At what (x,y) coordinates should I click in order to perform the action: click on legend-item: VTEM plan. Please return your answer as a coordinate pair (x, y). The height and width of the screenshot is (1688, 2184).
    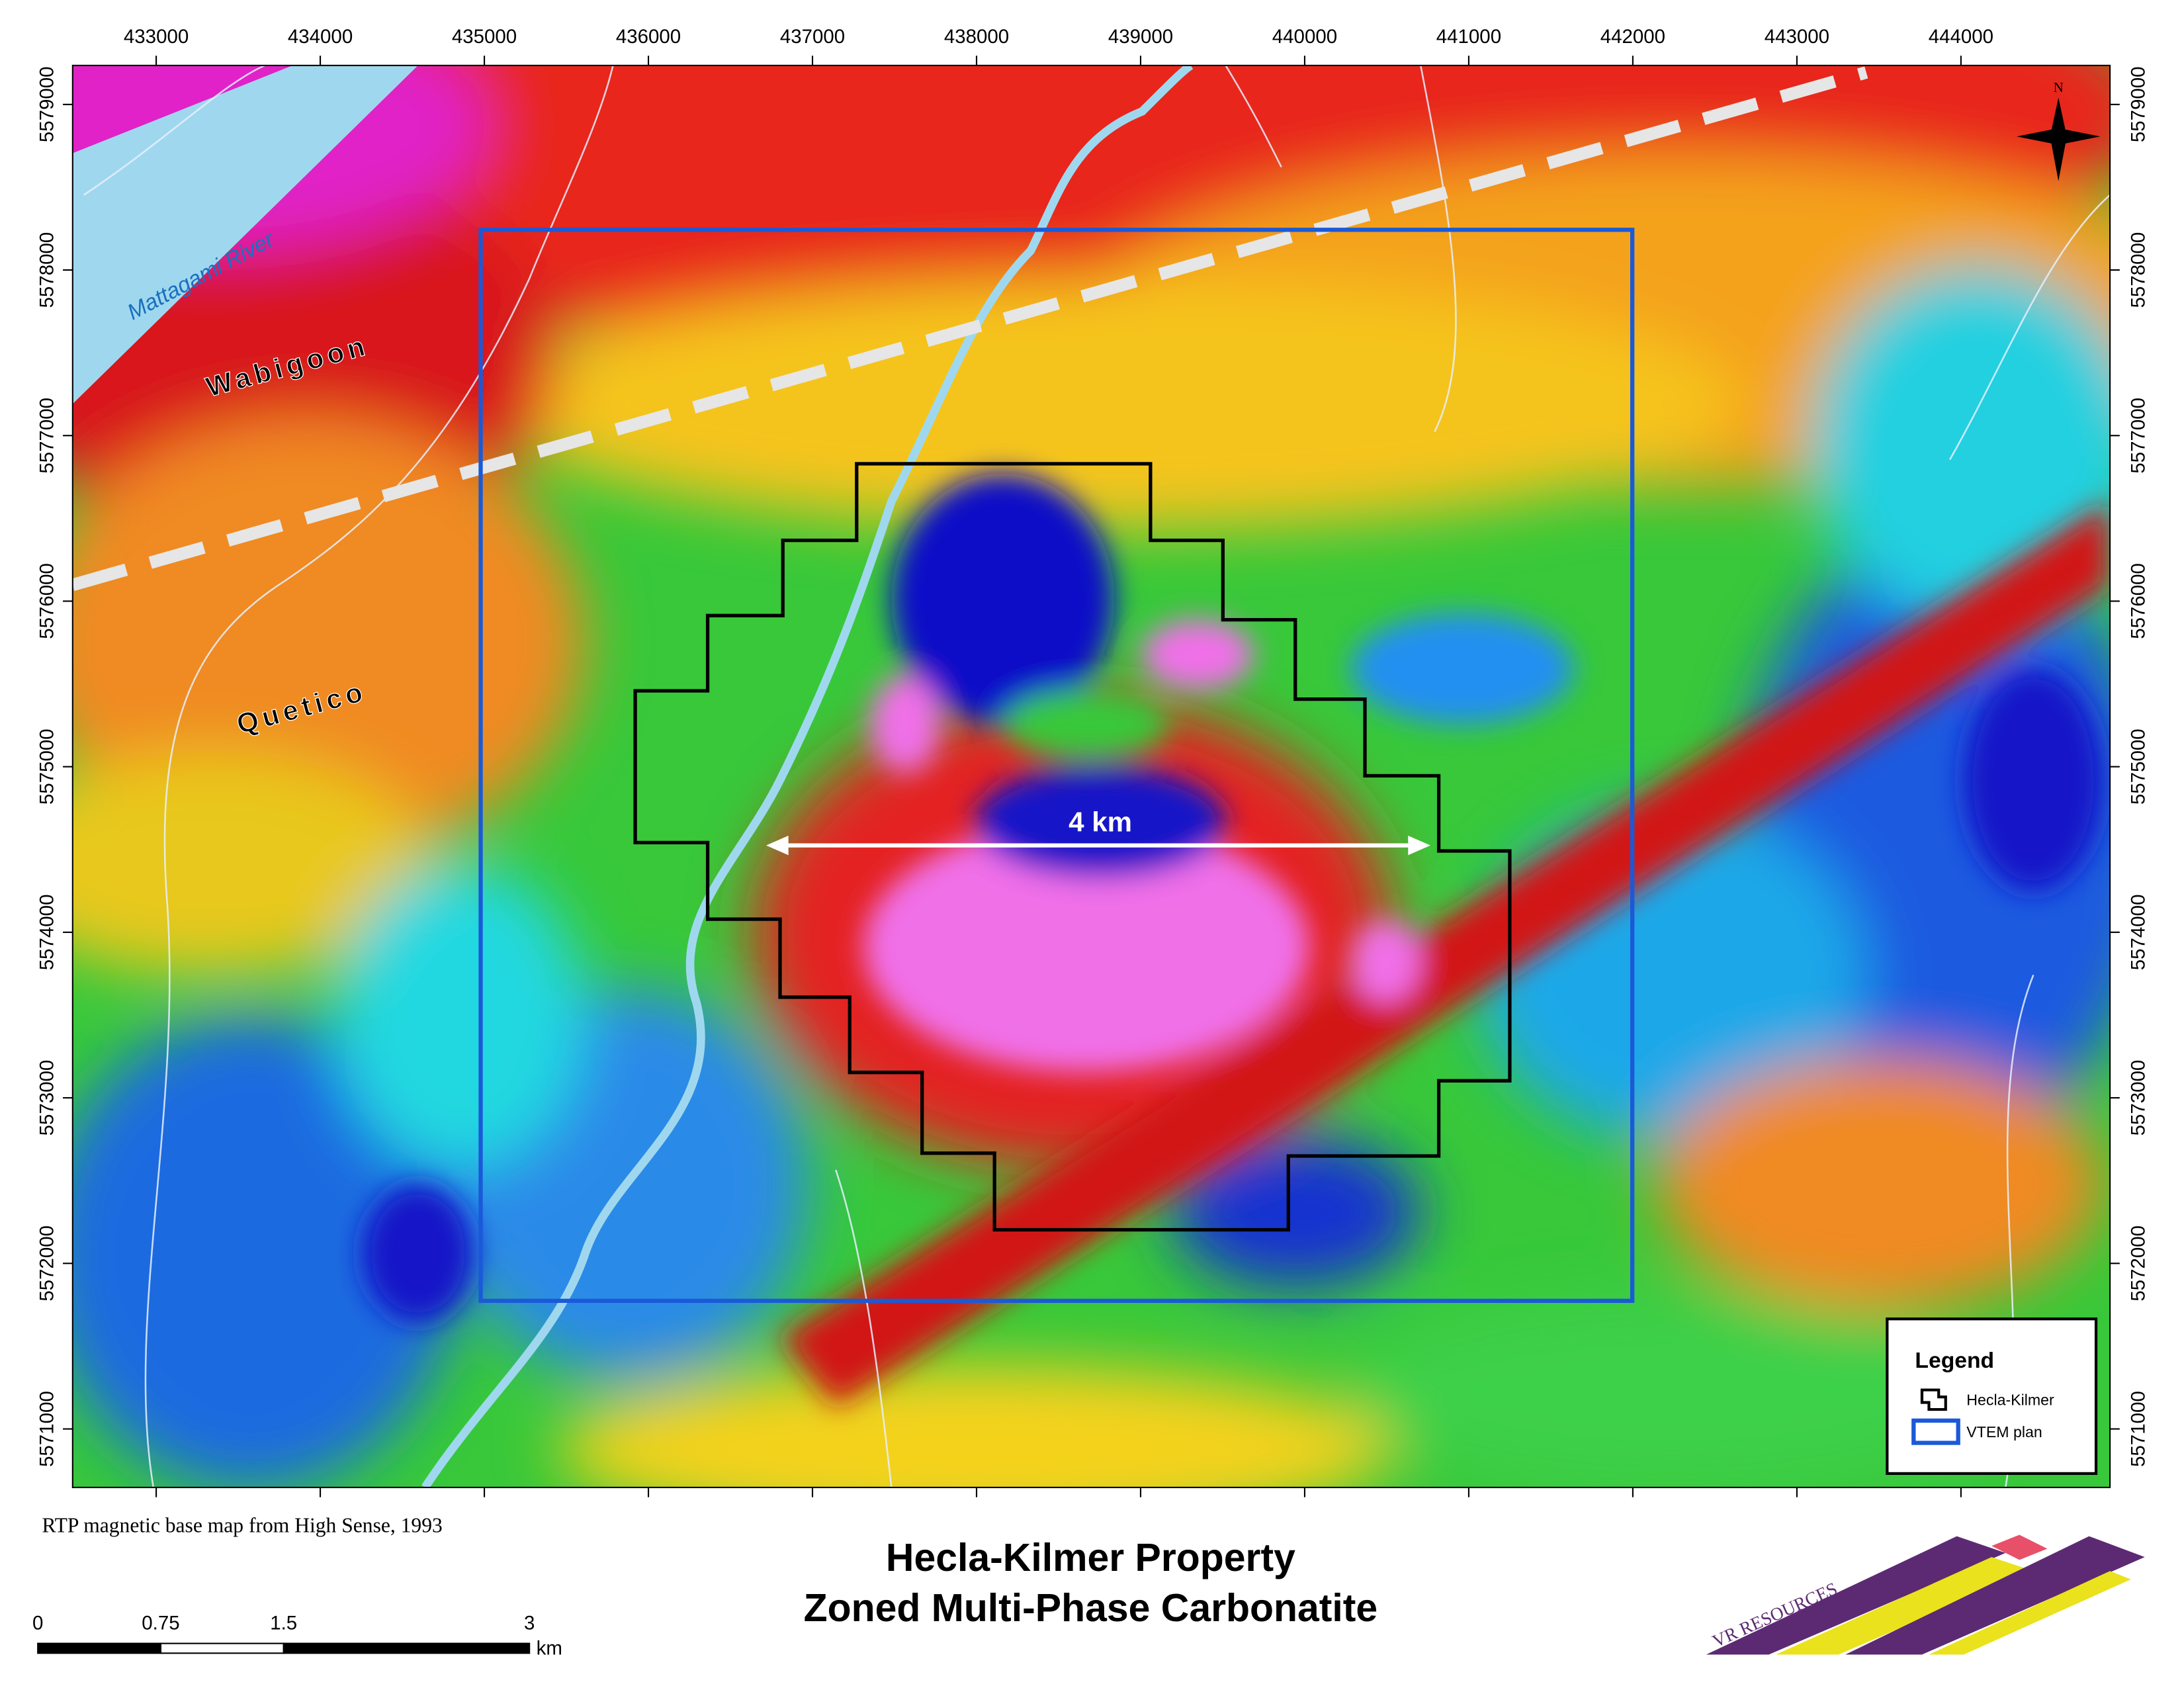
    Looking at the image, I should click on (2004, 1432).